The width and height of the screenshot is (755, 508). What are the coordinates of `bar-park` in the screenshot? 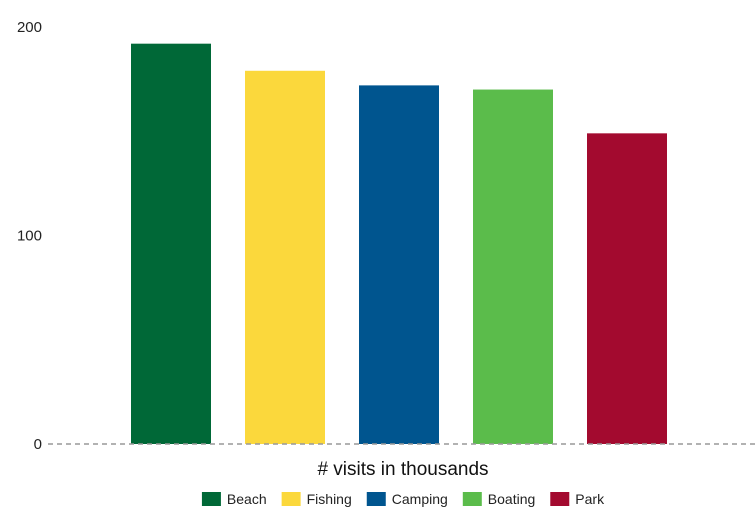 It's located at (627, 288).